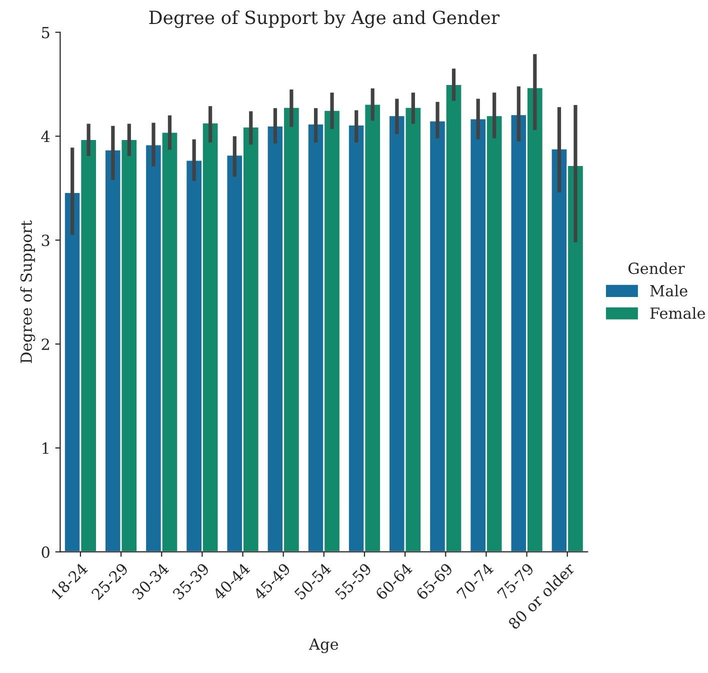  I want to click on y-tick-label: 4, so click(45, 136).